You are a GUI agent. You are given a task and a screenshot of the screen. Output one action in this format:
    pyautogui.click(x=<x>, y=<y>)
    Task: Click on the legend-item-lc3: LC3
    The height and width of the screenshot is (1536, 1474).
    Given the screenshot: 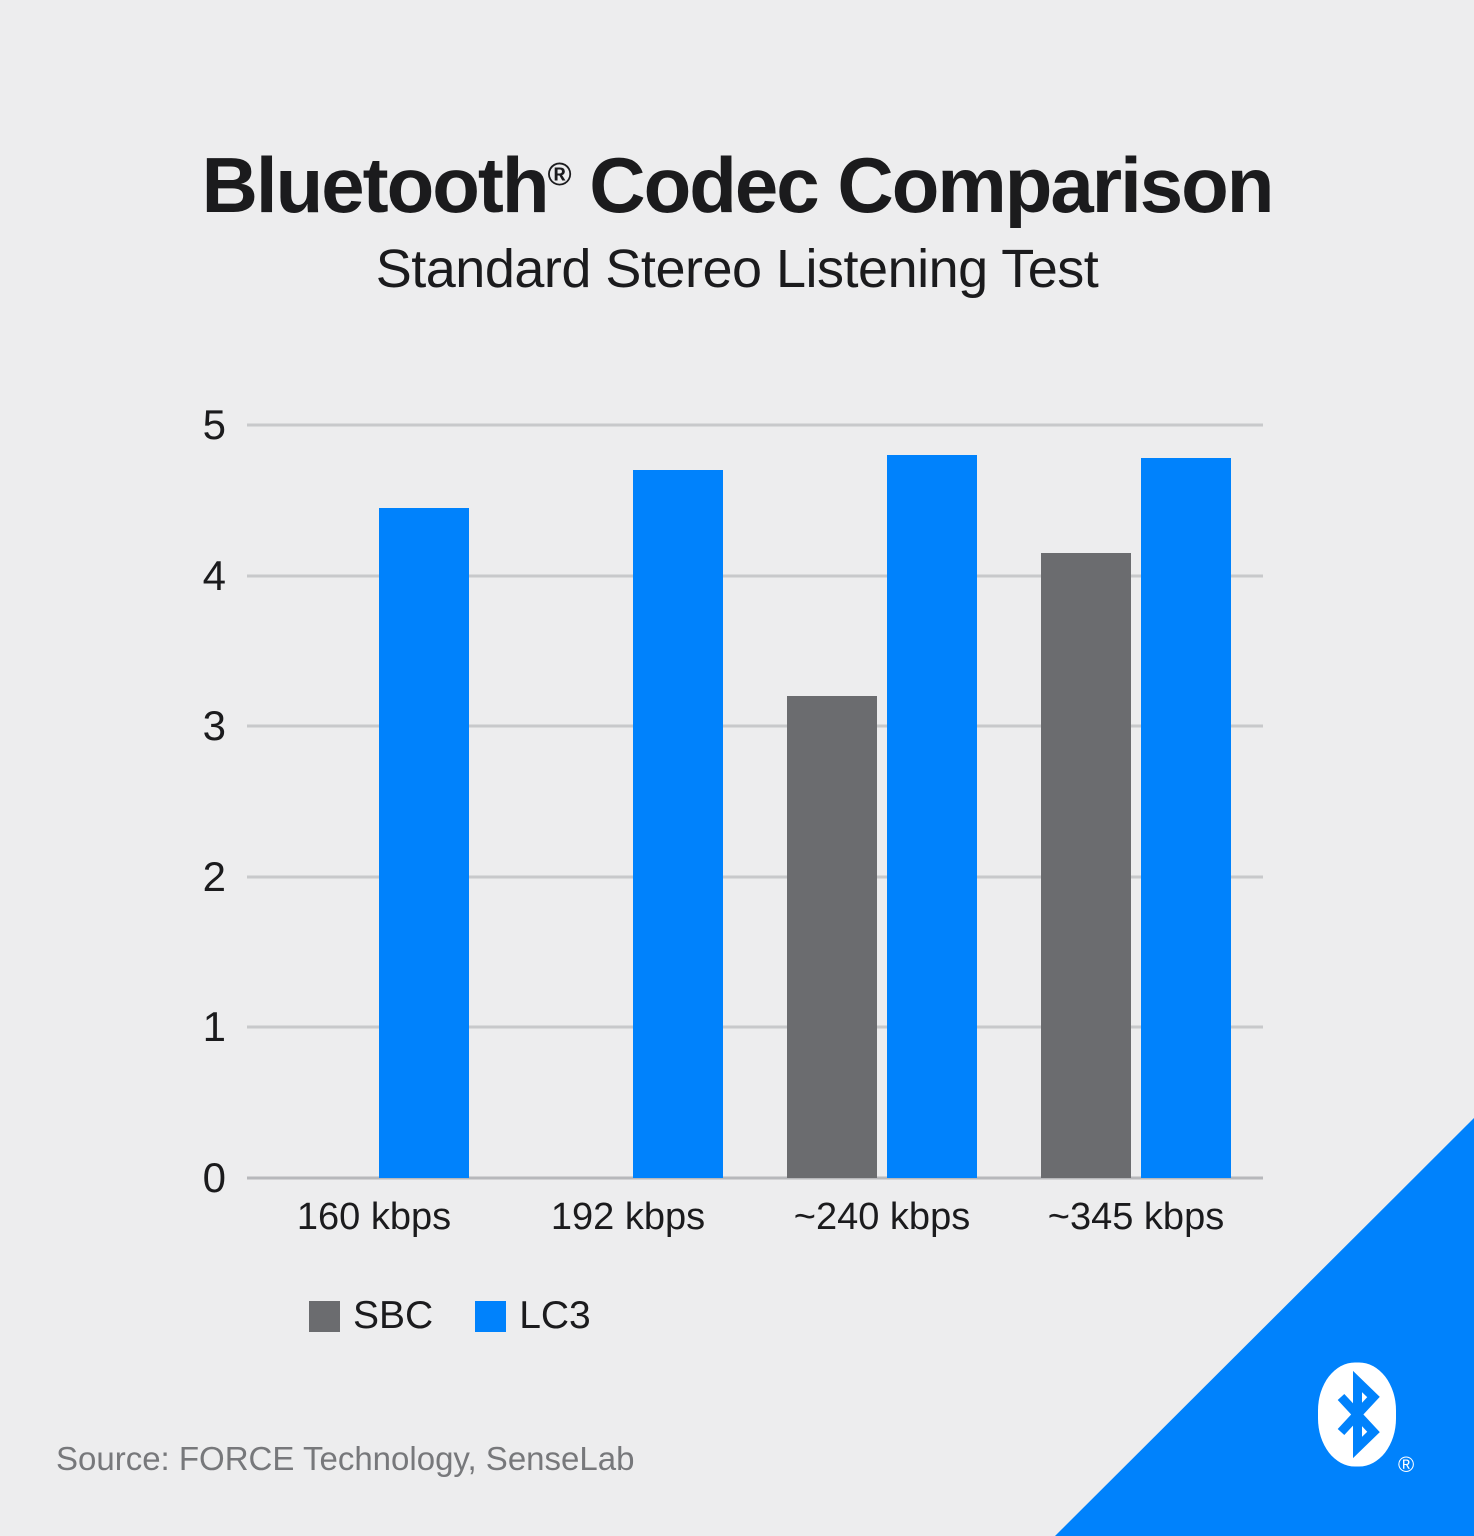 What is the action you would take?
    pyautogui.click(x=533, y=1316)
    